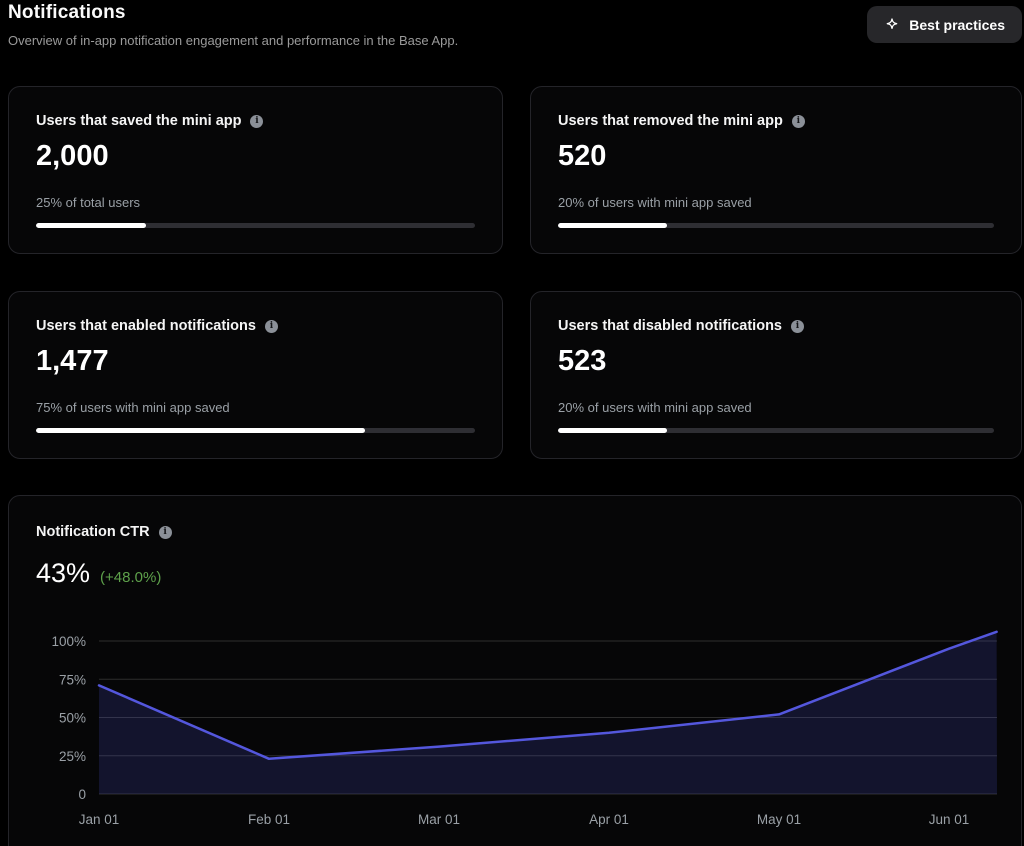 The width and height of the screenshot is (1024, 846). What do you see at coordinates (269, 819) in the screenshot?
I see `x-axis-tick-label: Feb 01` at bounding box center [269, 819].